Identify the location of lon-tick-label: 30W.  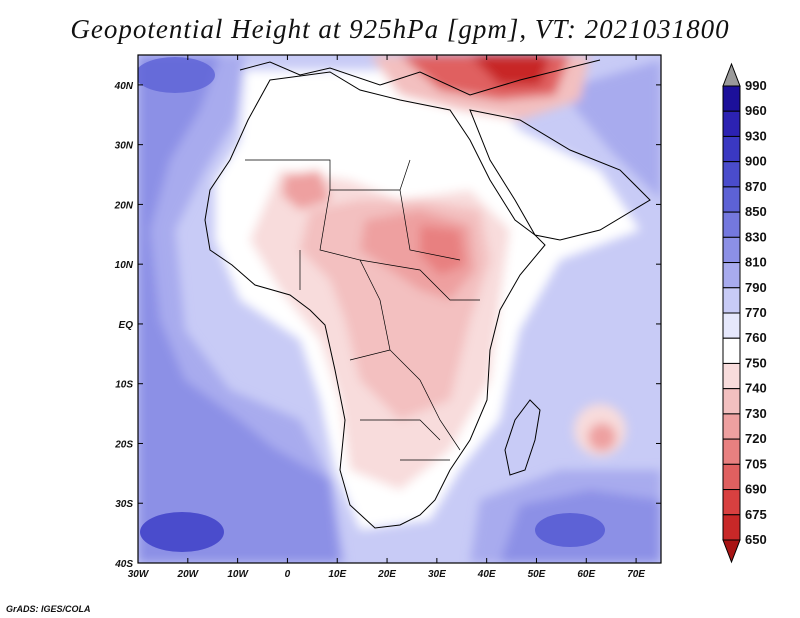
(139, 574).